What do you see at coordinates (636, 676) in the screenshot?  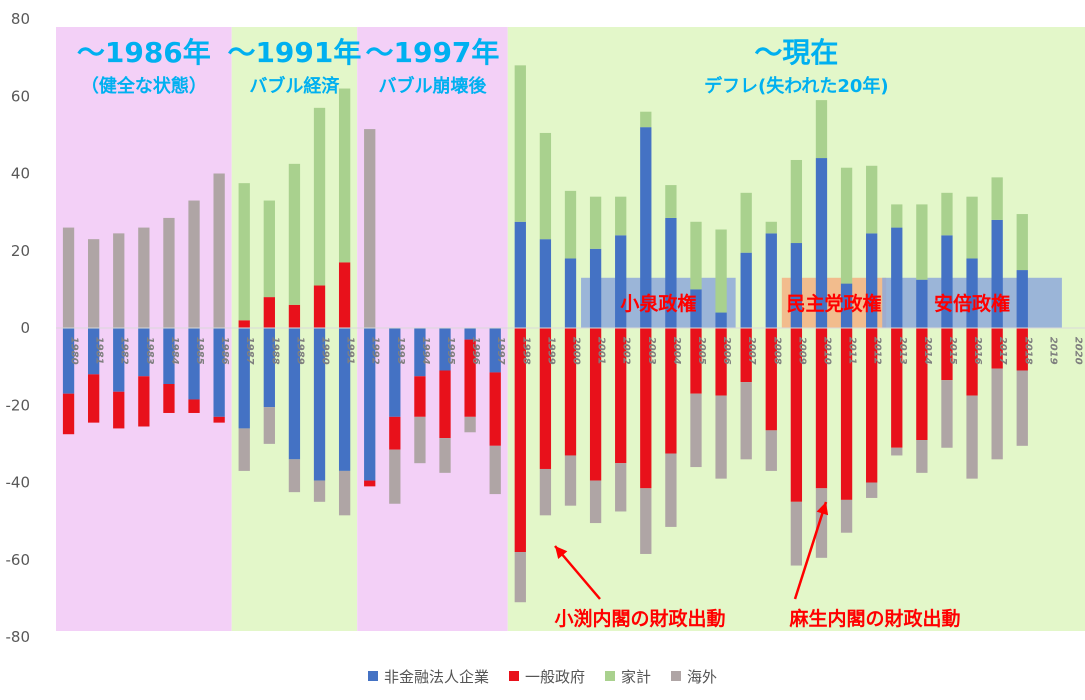 I see `legend-label: 家計` at bounding box center [636, 676].